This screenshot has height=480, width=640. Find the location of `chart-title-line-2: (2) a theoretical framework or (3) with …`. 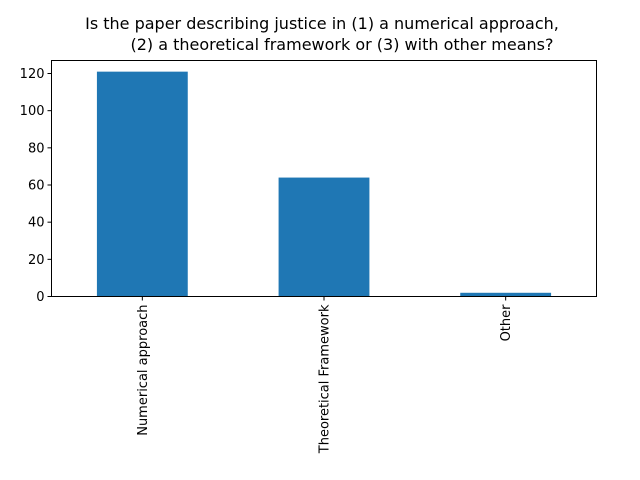

chart-title-line-2: (2) a theoretical framework or (3) with … is located at coordinates (341, 44).